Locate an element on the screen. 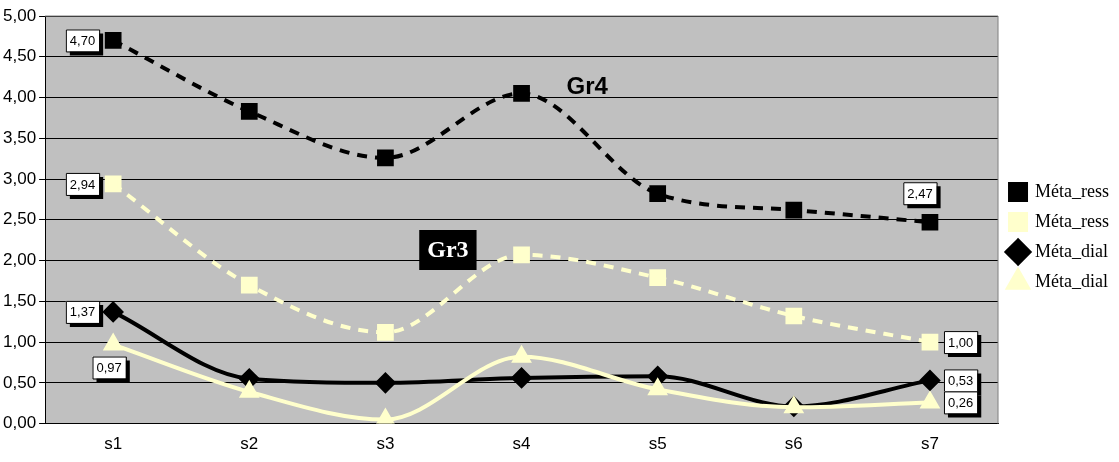 This screenshot has width=1119, height=462. y-tick-label: 0,00 is located at coordinates (19, 423).